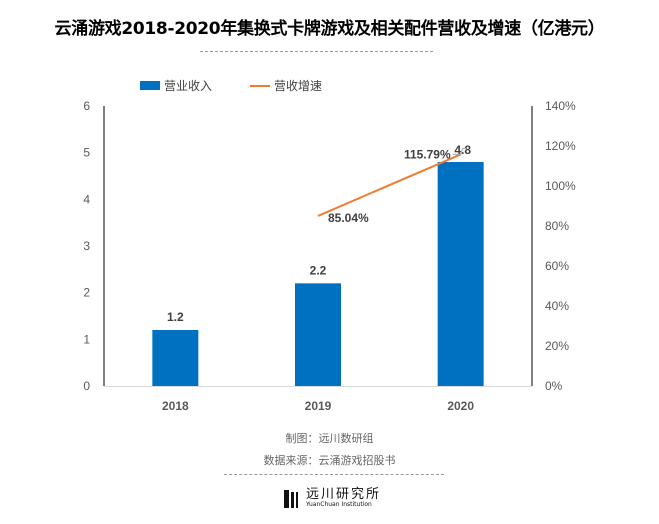 The width and height of the screenshot is (659, 524). What do you see at coordinates (329, 460) in the screenshot?
I see `footer-source: 数据来源：云涌游戏招股书` at bounding box center [329, 460].